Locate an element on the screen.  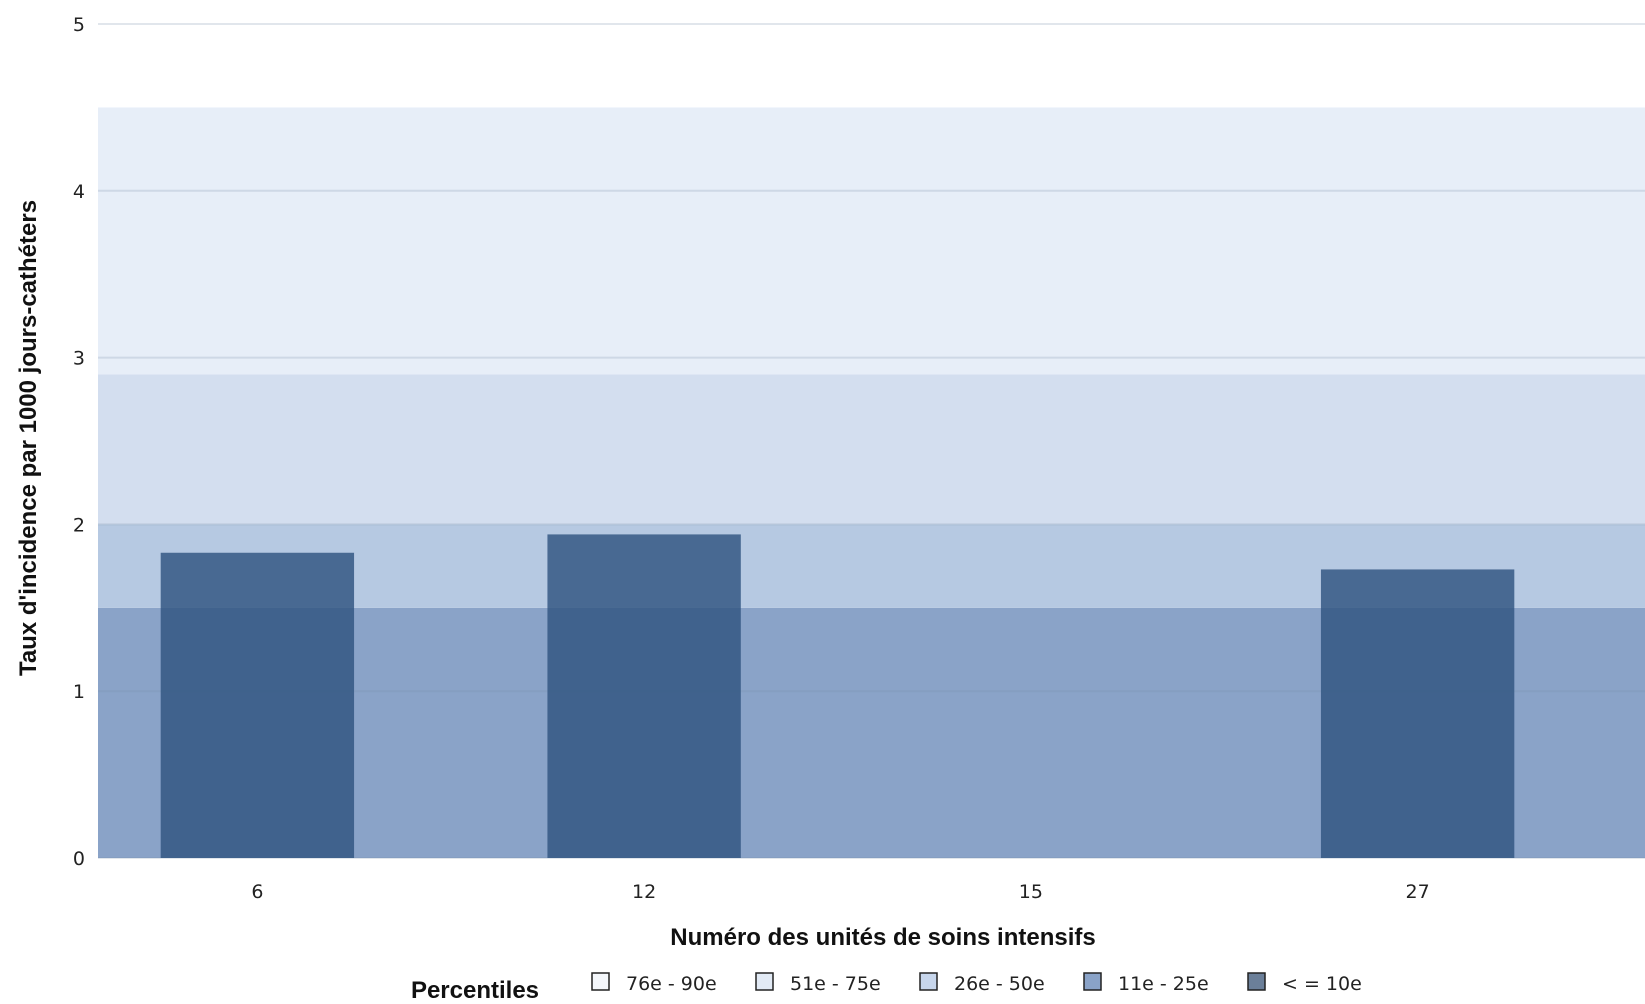
legend-label-3: 11e - 25e is located at coordinates (1163, 984).